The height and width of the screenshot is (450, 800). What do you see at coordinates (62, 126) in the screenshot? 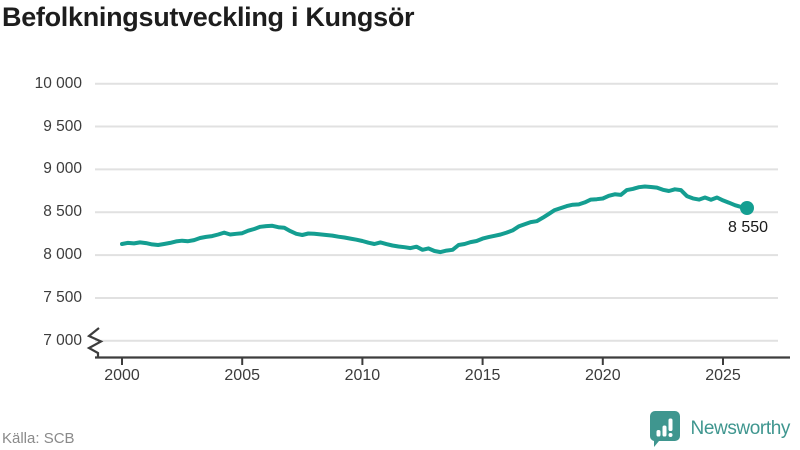
I see `y-axis-label: 9 500` at bounding box center [62, 126].